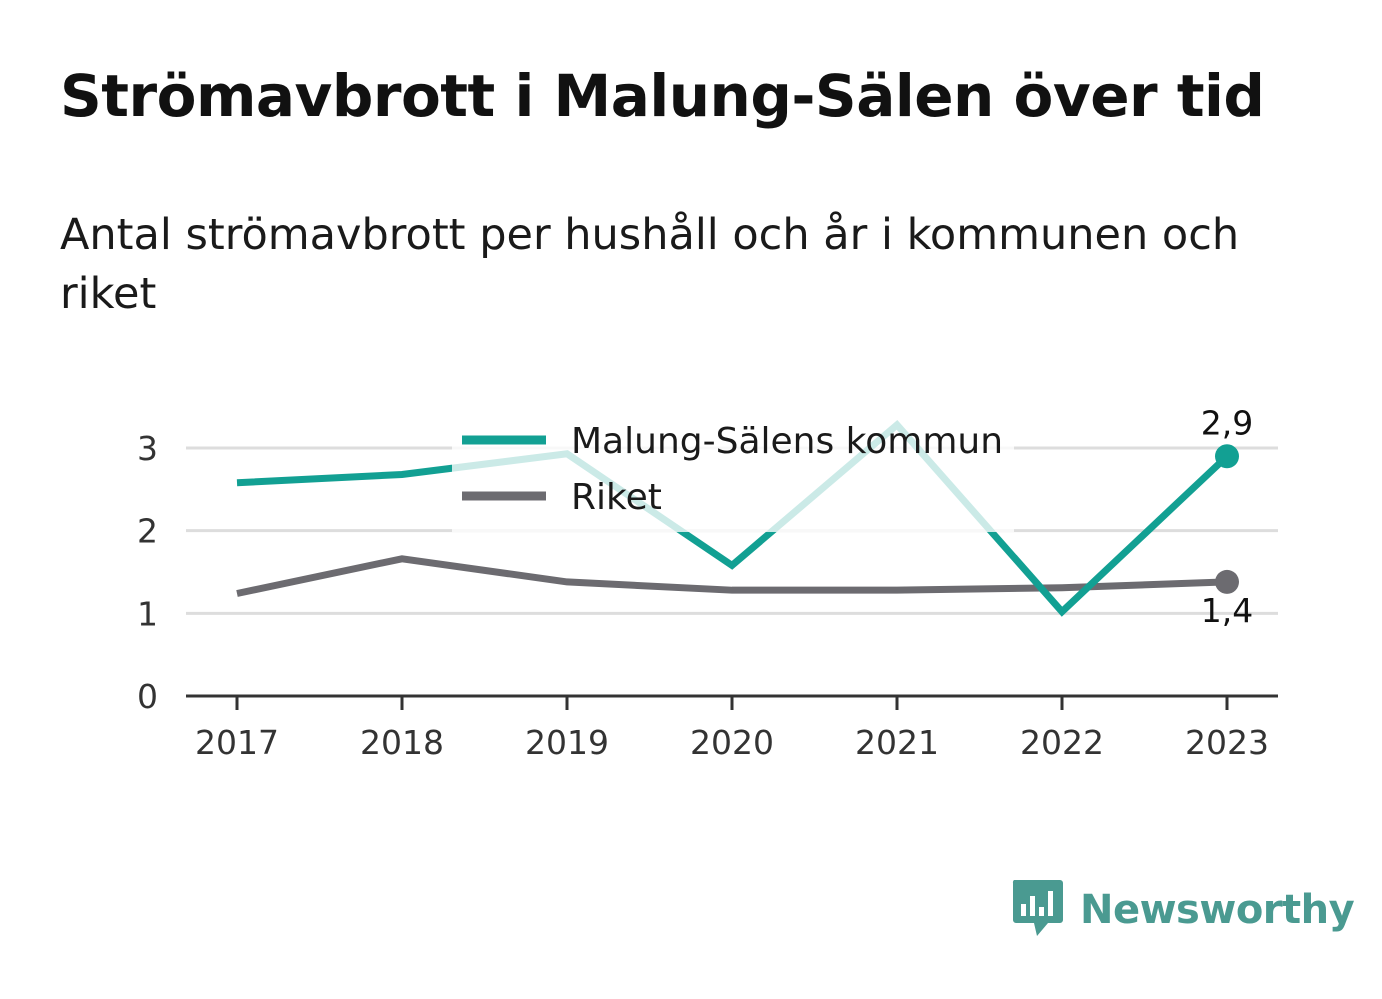  What do you see at coordinates (1062, 742) in the screenshot?
I see `x-tick-label: 2022` at bounding box center [1062, 742].